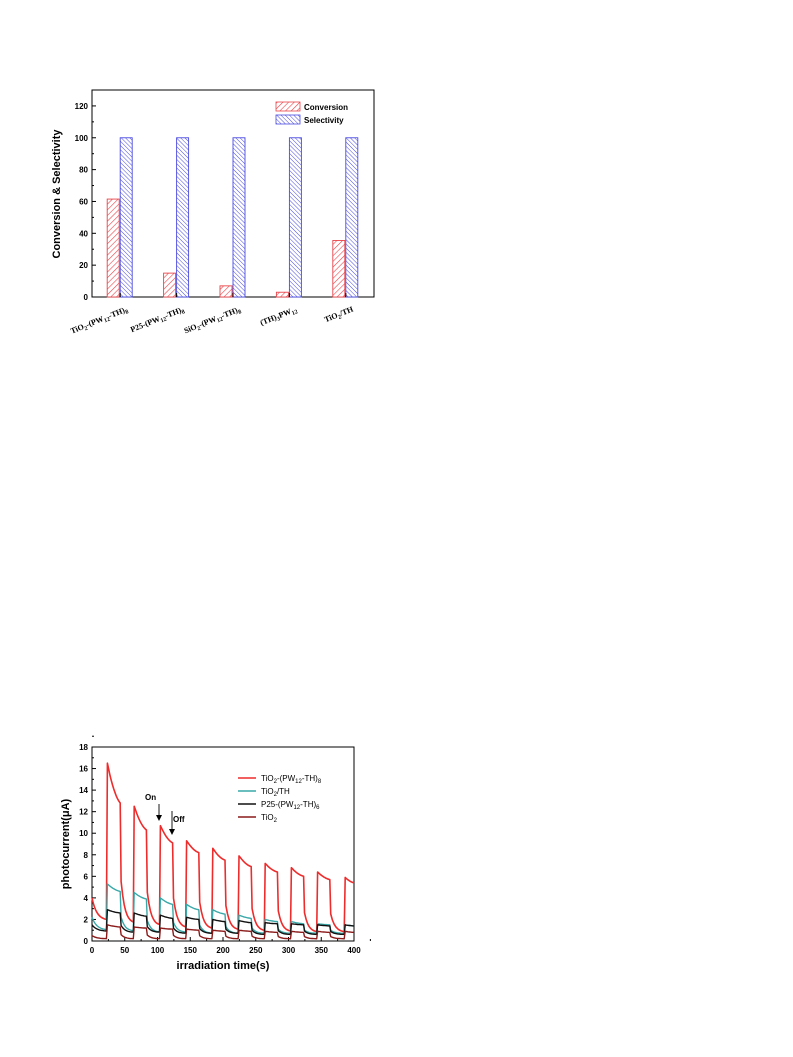 The image size is (793, 1057). Describe the element at coordinates (83, 170) in the screenshot. I see `y-tick-label: 80` at that location.